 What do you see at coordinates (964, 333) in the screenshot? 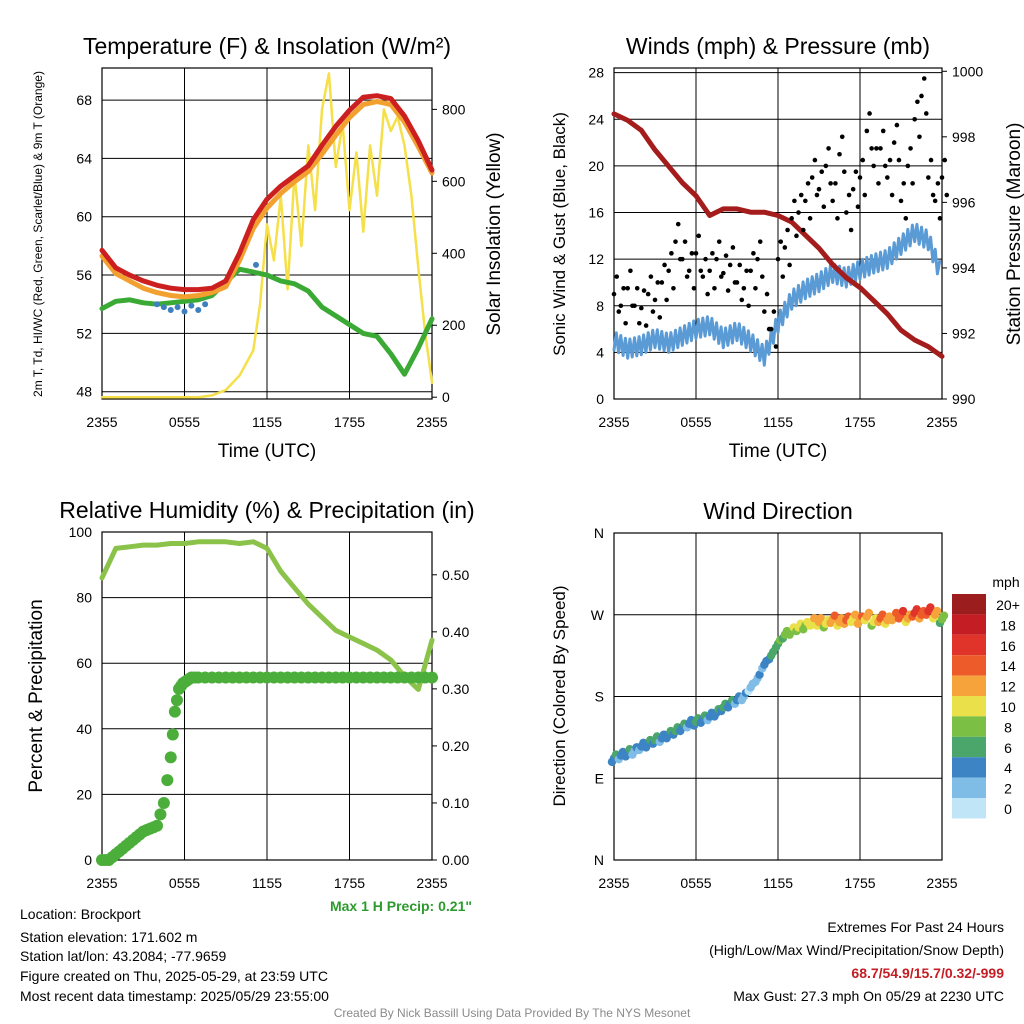
I see `y2-tick-label: 992` at bounding box center [964, 333].